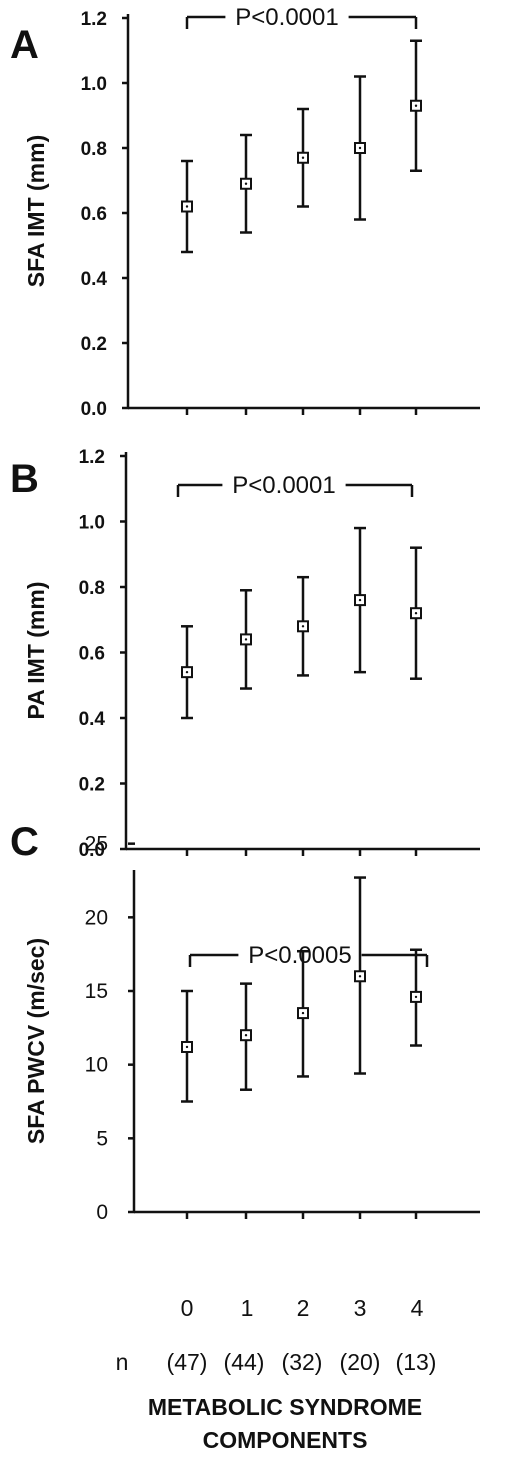 This screenshot has width=520, height=1467. Describe the element at coordinates (24, 479) in the screenshot. I see `panel-letter: B` at that location.